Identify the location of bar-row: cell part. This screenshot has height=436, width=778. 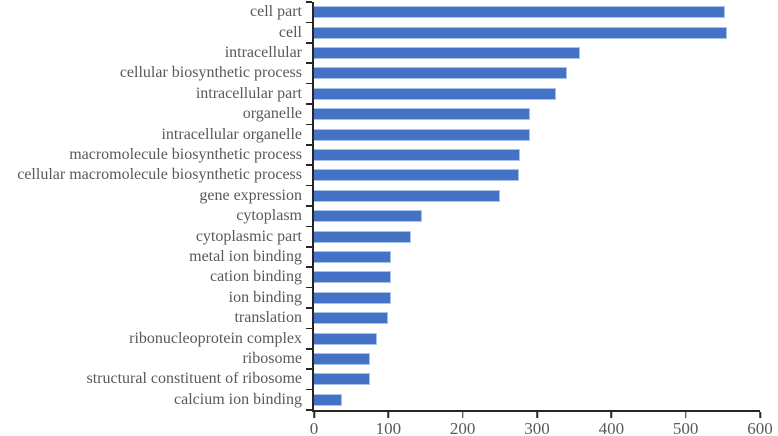
(505, 12).